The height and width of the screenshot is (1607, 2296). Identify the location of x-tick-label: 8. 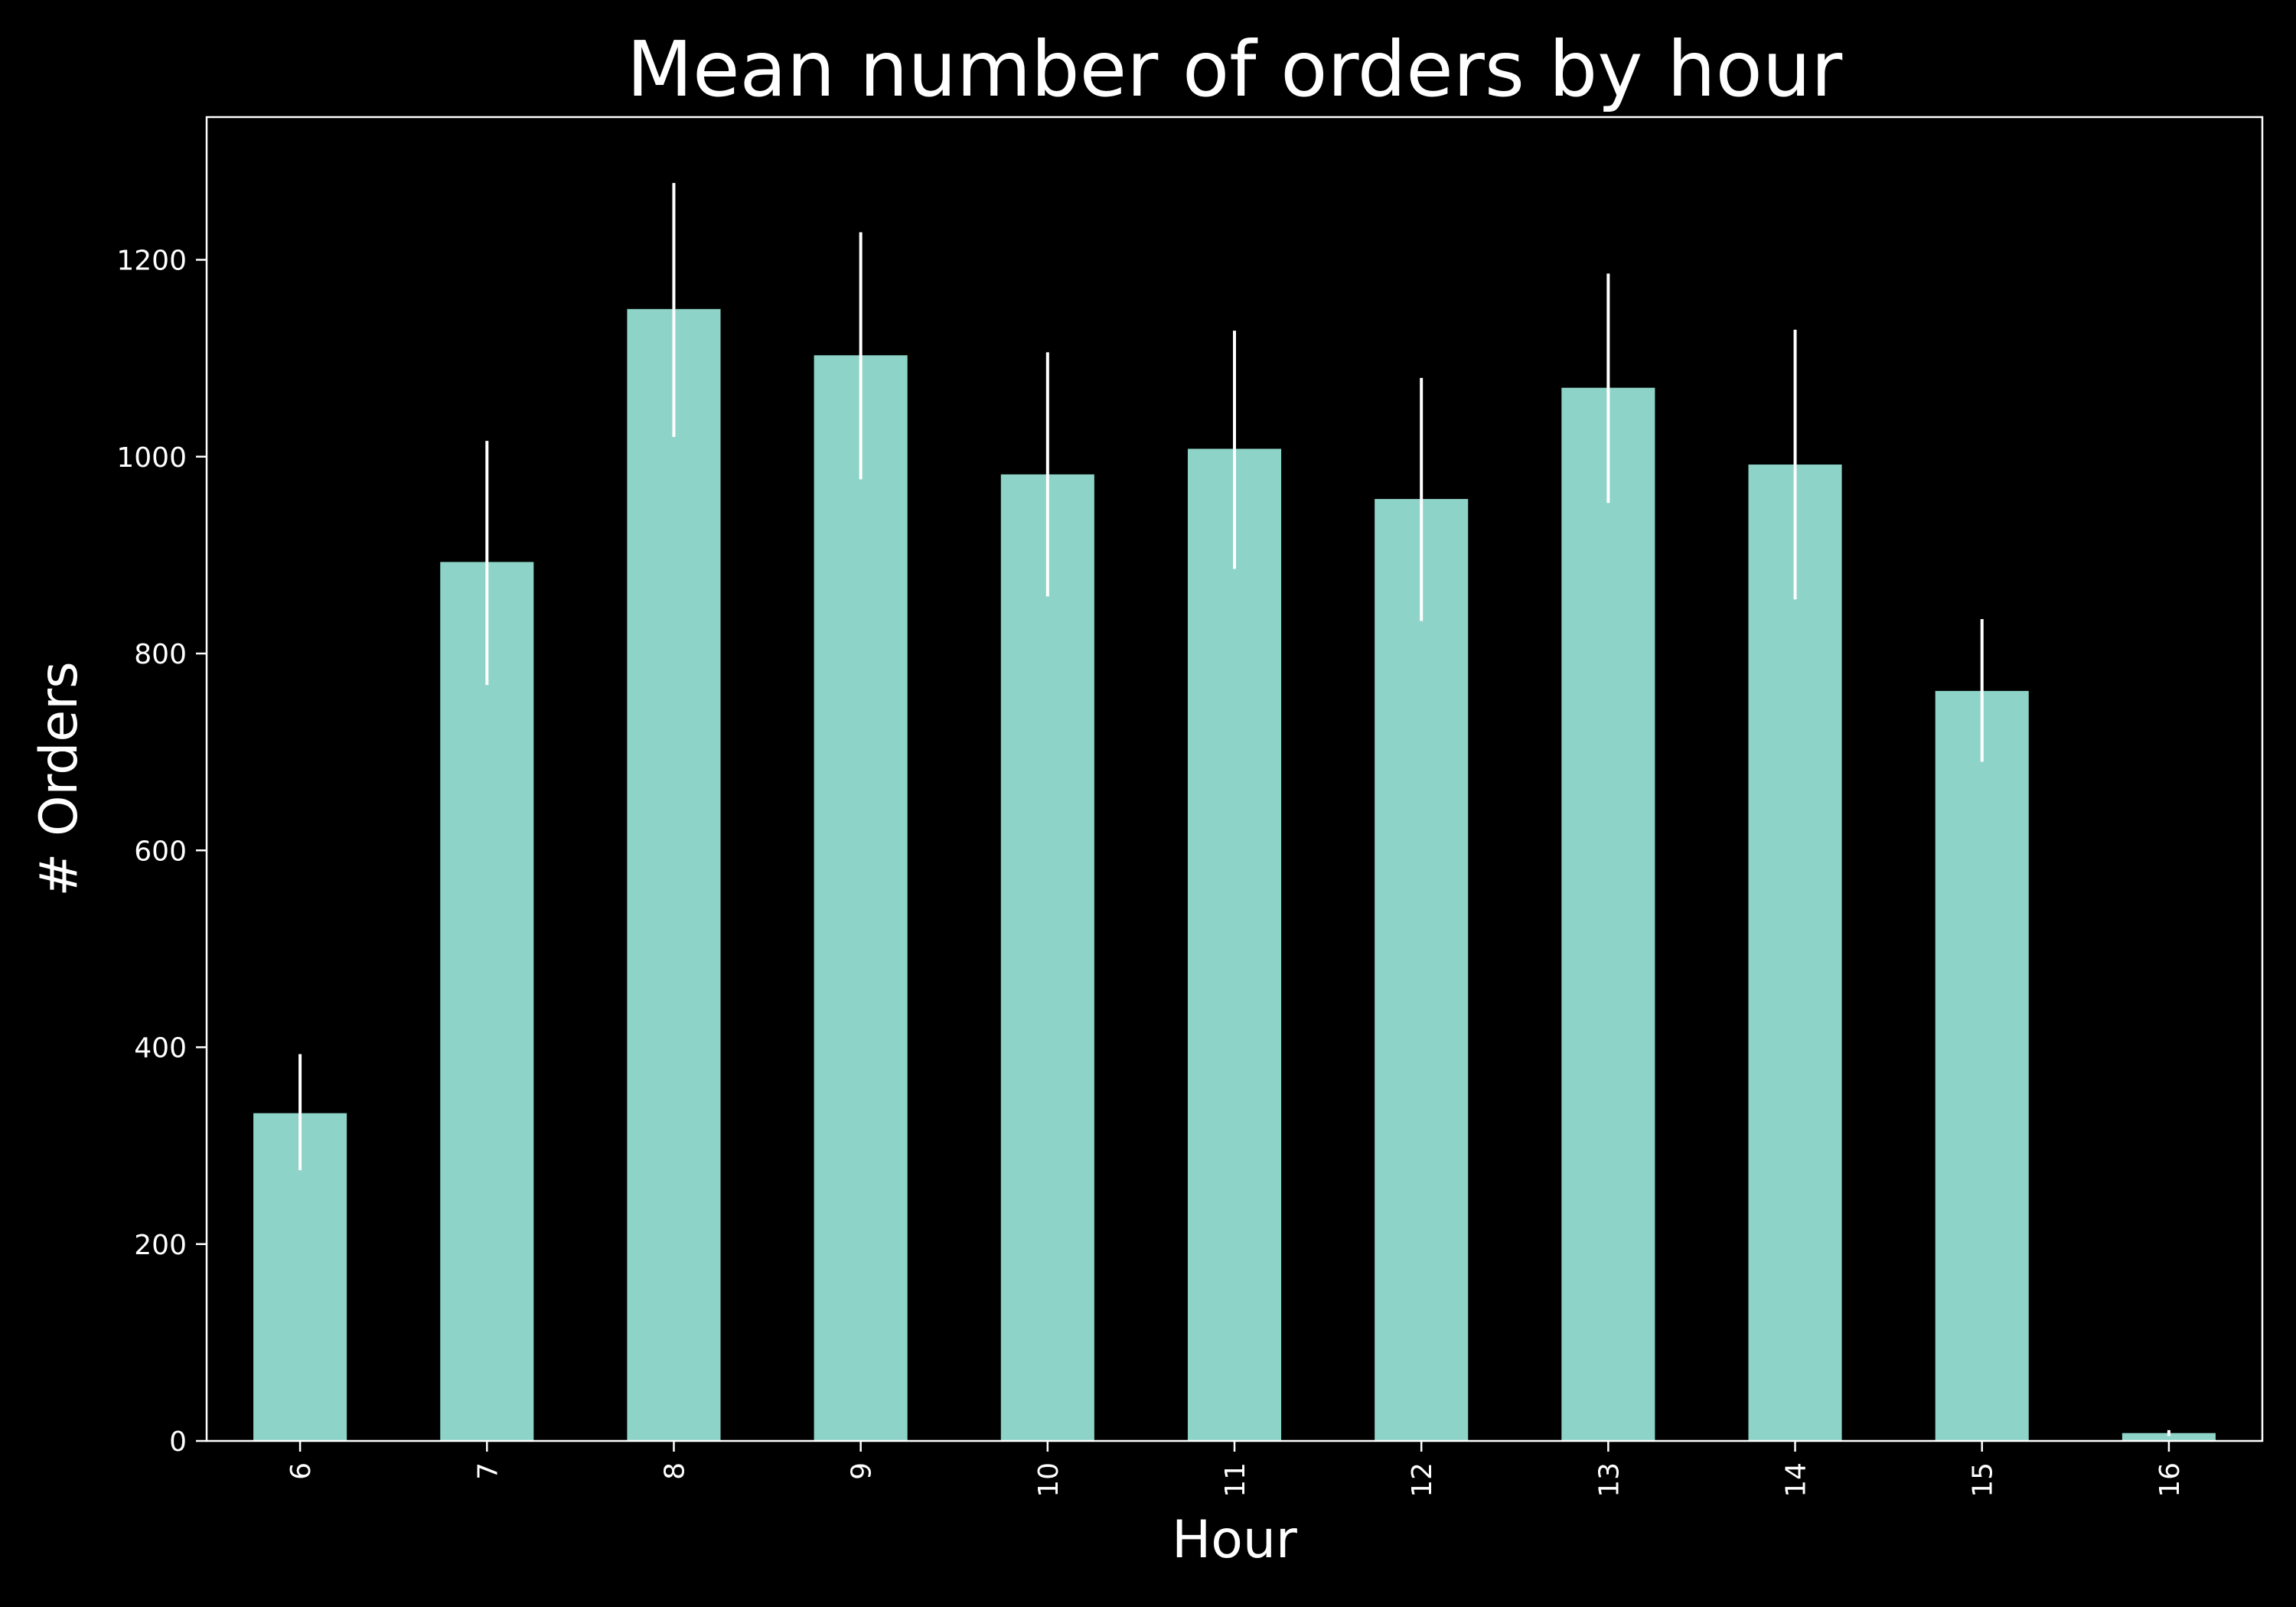
(674, 1471).